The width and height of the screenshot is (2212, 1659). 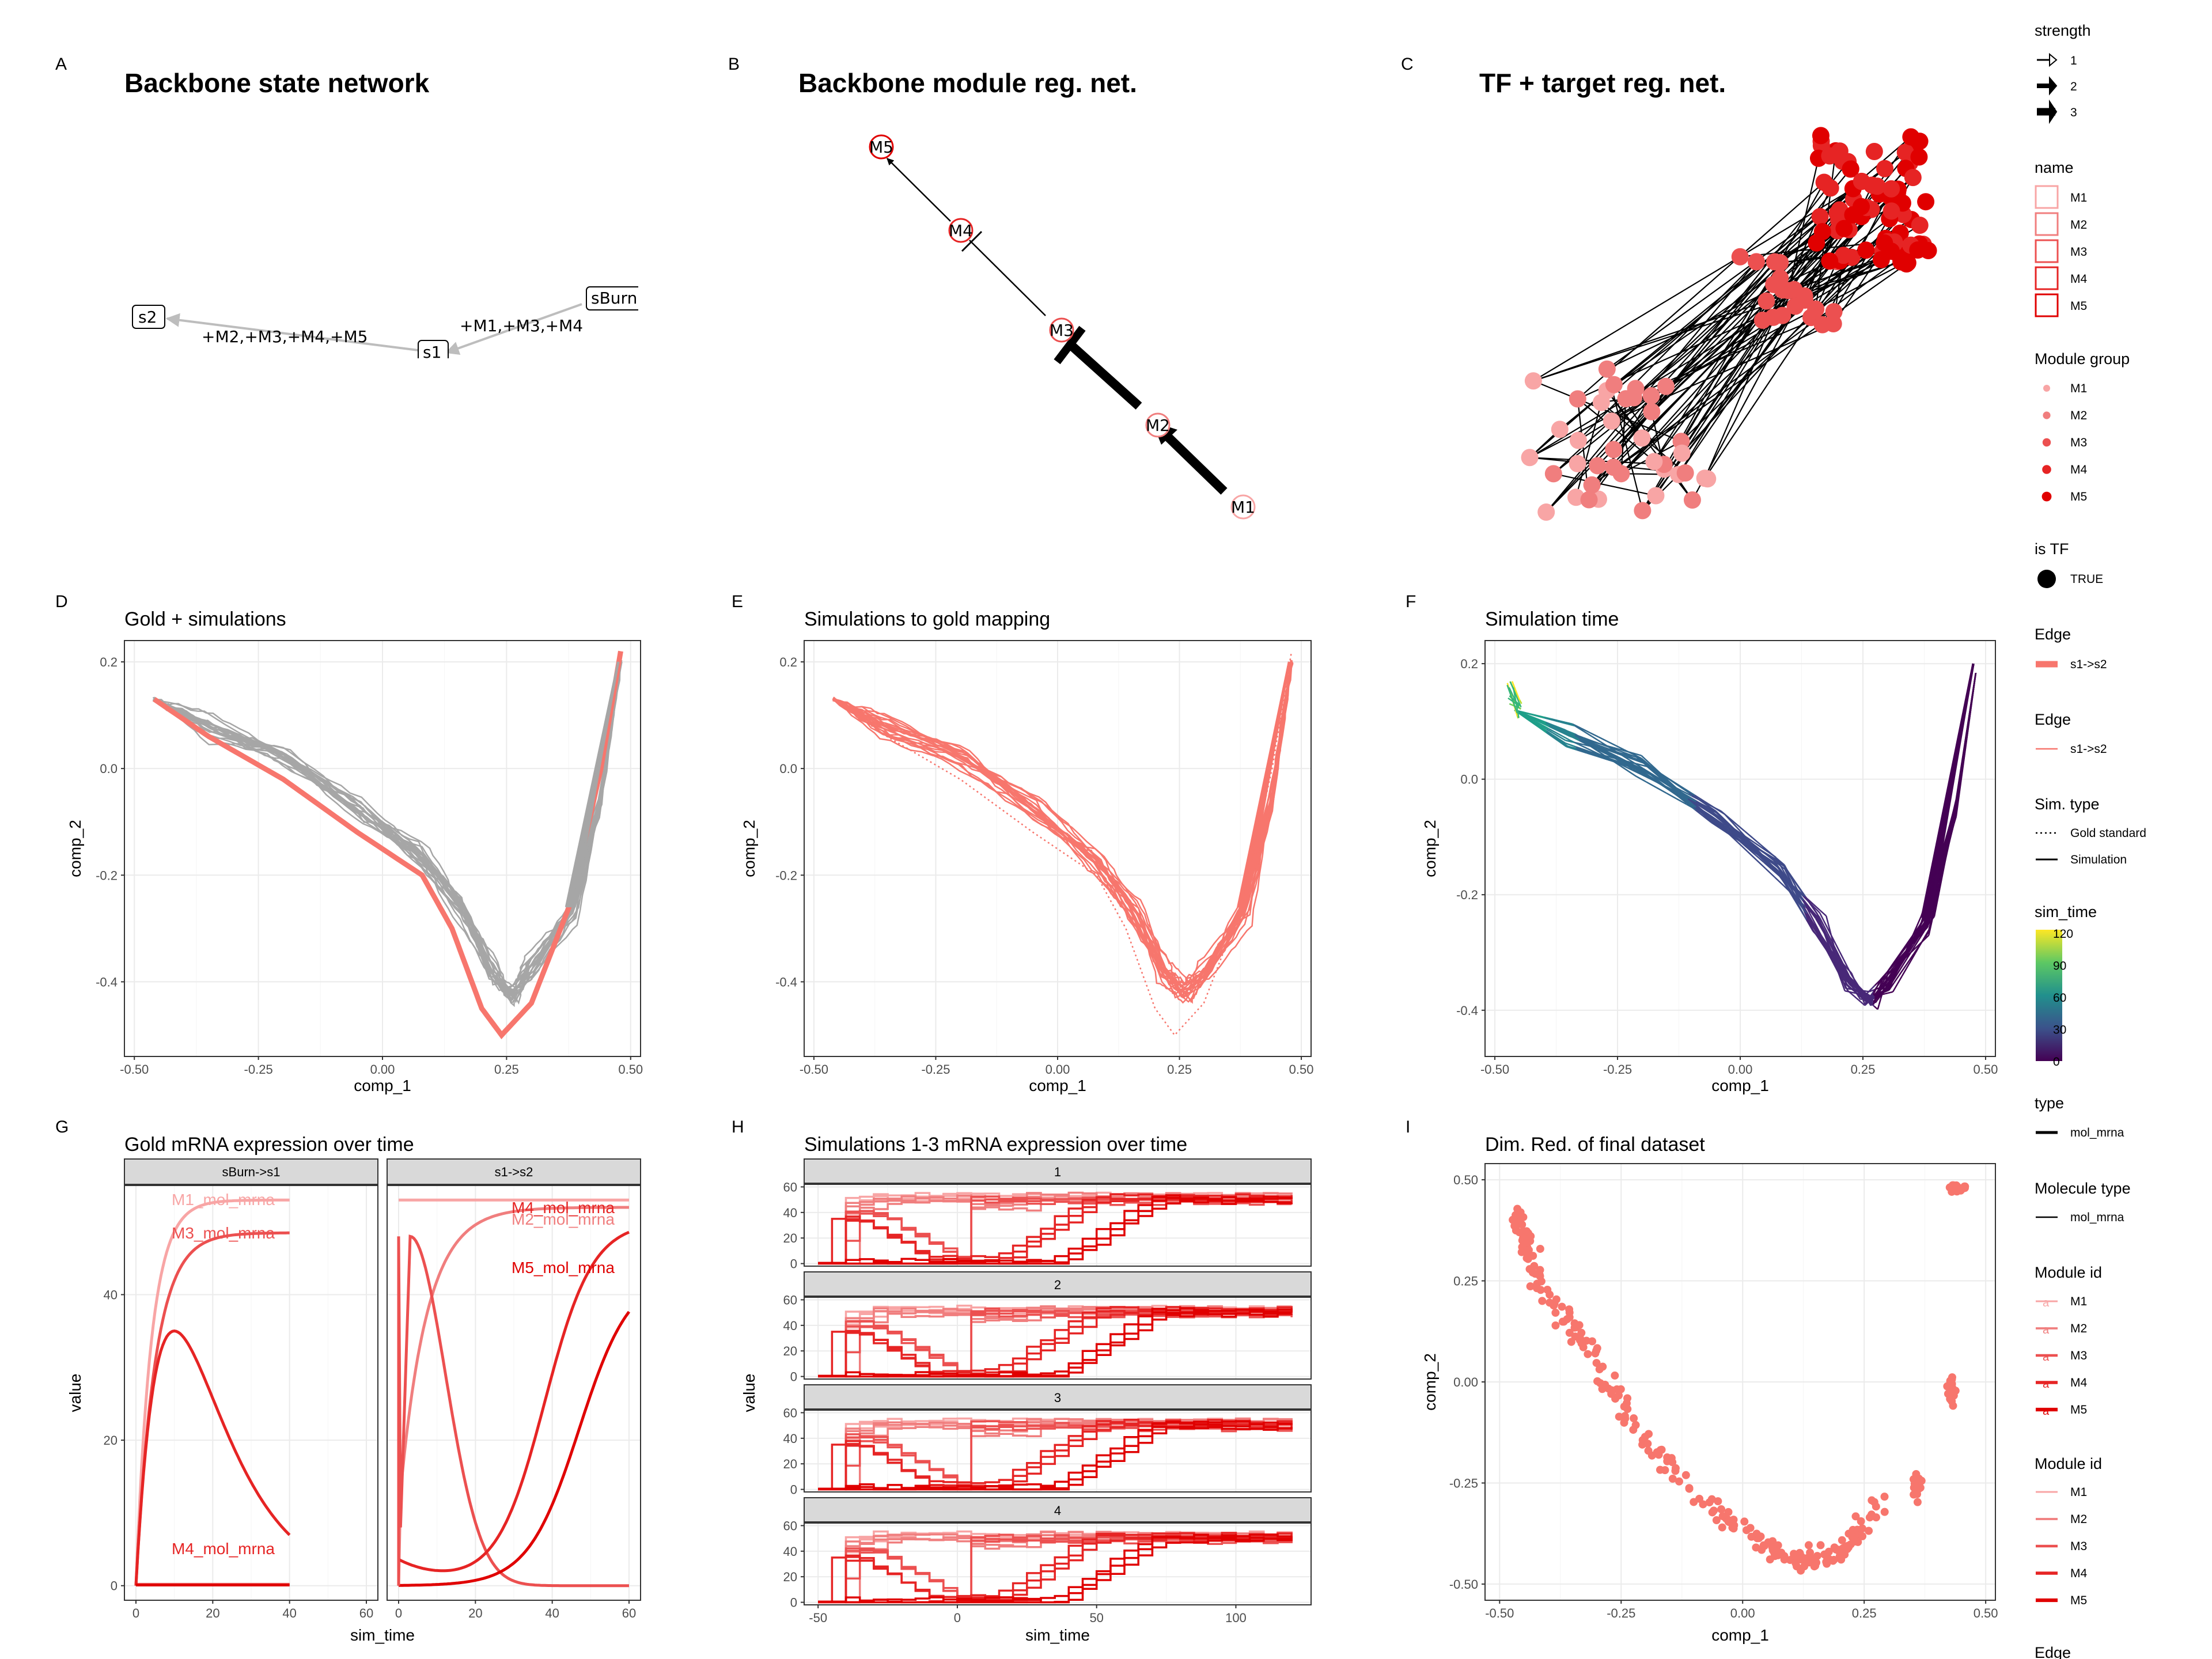 What do you see at coordinates (2078, 197) in the screenshot?
I see `legend-item-name: M1` at bounding box center [2078, 197].